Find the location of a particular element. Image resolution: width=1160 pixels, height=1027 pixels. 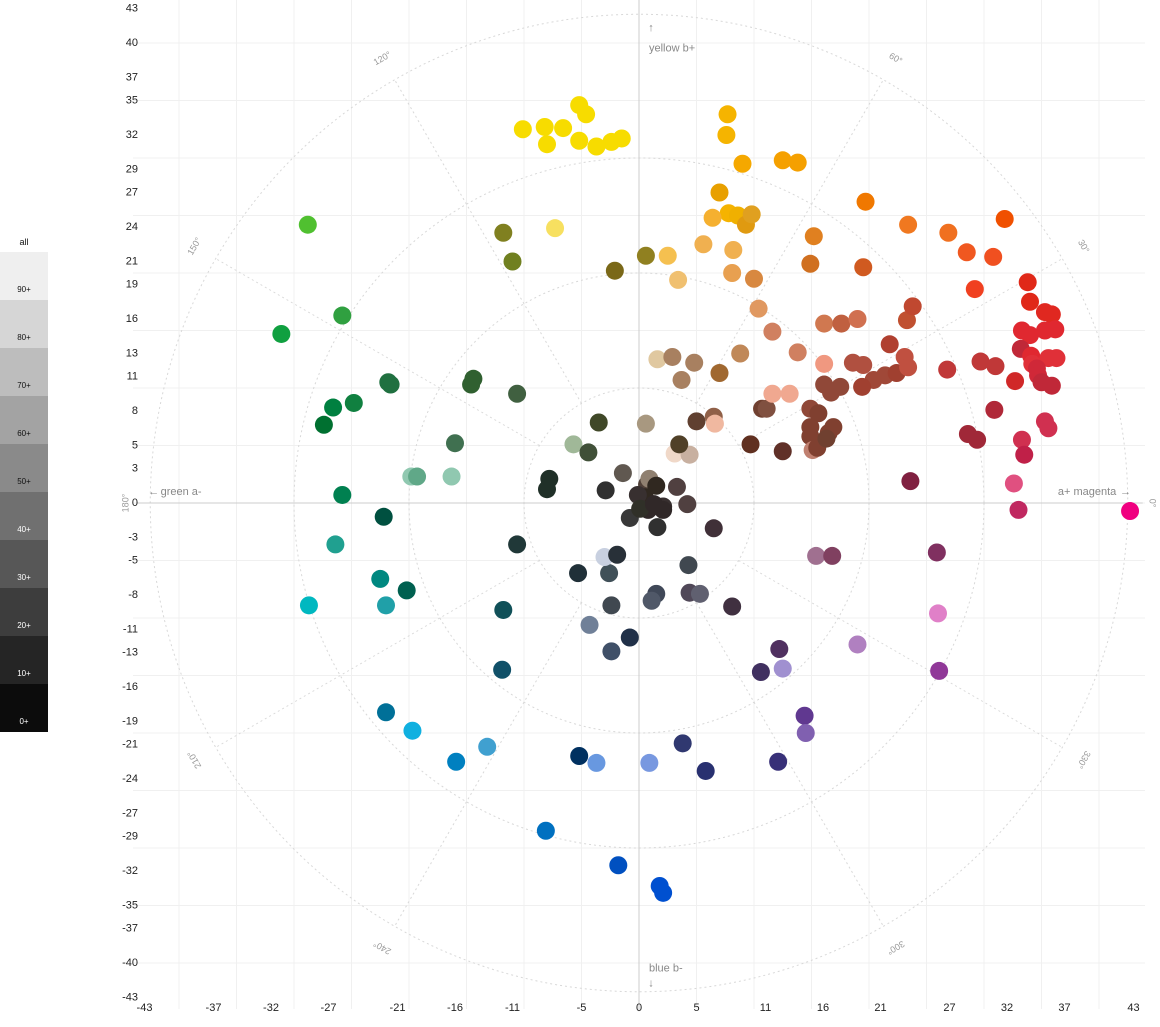

angle-label: 150° is located at coordinates (194, 245).